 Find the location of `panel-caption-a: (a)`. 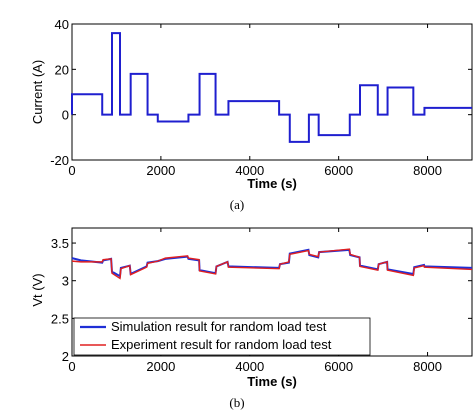

panel-caption-a: (a) is located at coordinates (237, 204).